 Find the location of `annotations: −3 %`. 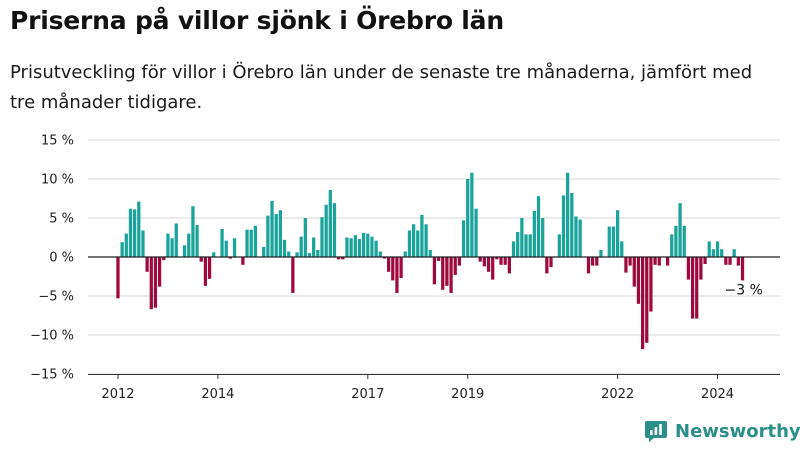

annotations: −3 % is located at coordinates (744, 290).